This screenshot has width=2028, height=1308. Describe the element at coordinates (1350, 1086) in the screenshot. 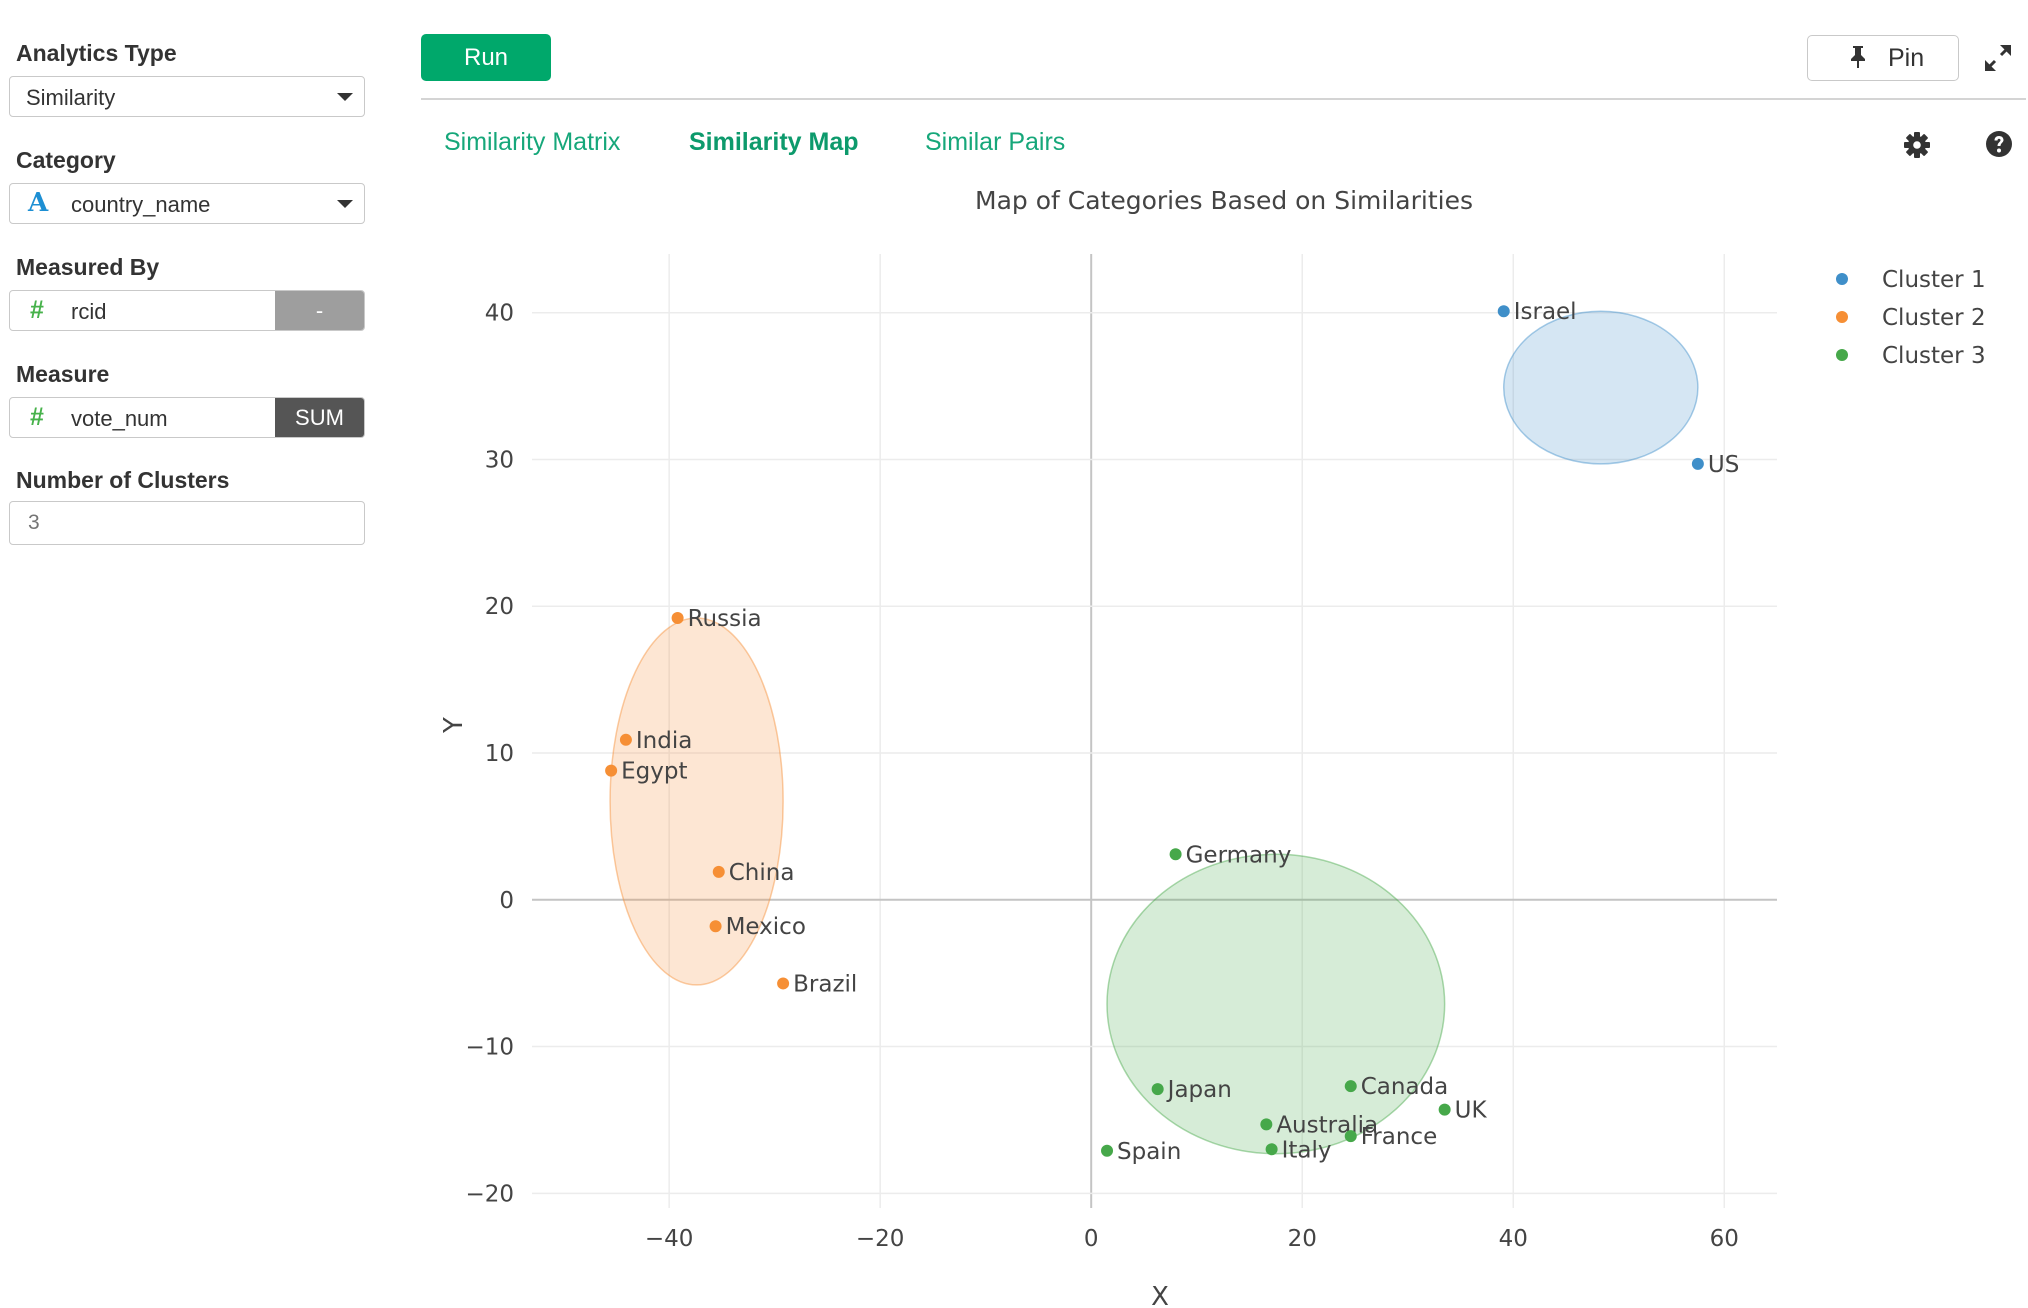

I see `point-canada` at that location.